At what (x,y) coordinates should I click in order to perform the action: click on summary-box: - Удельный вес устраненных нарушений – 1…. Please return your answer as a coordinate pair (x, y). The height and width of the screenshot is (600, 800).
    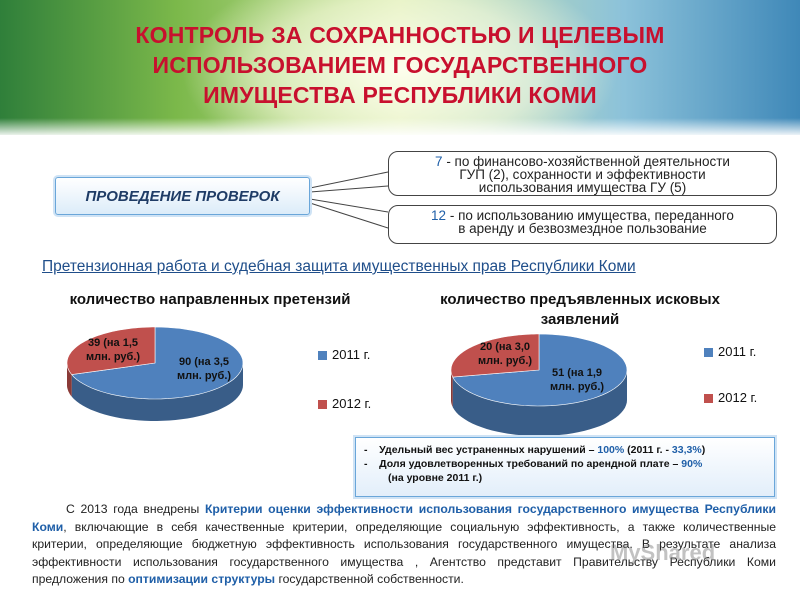
    Looking at the image, I should click on (565, 467).